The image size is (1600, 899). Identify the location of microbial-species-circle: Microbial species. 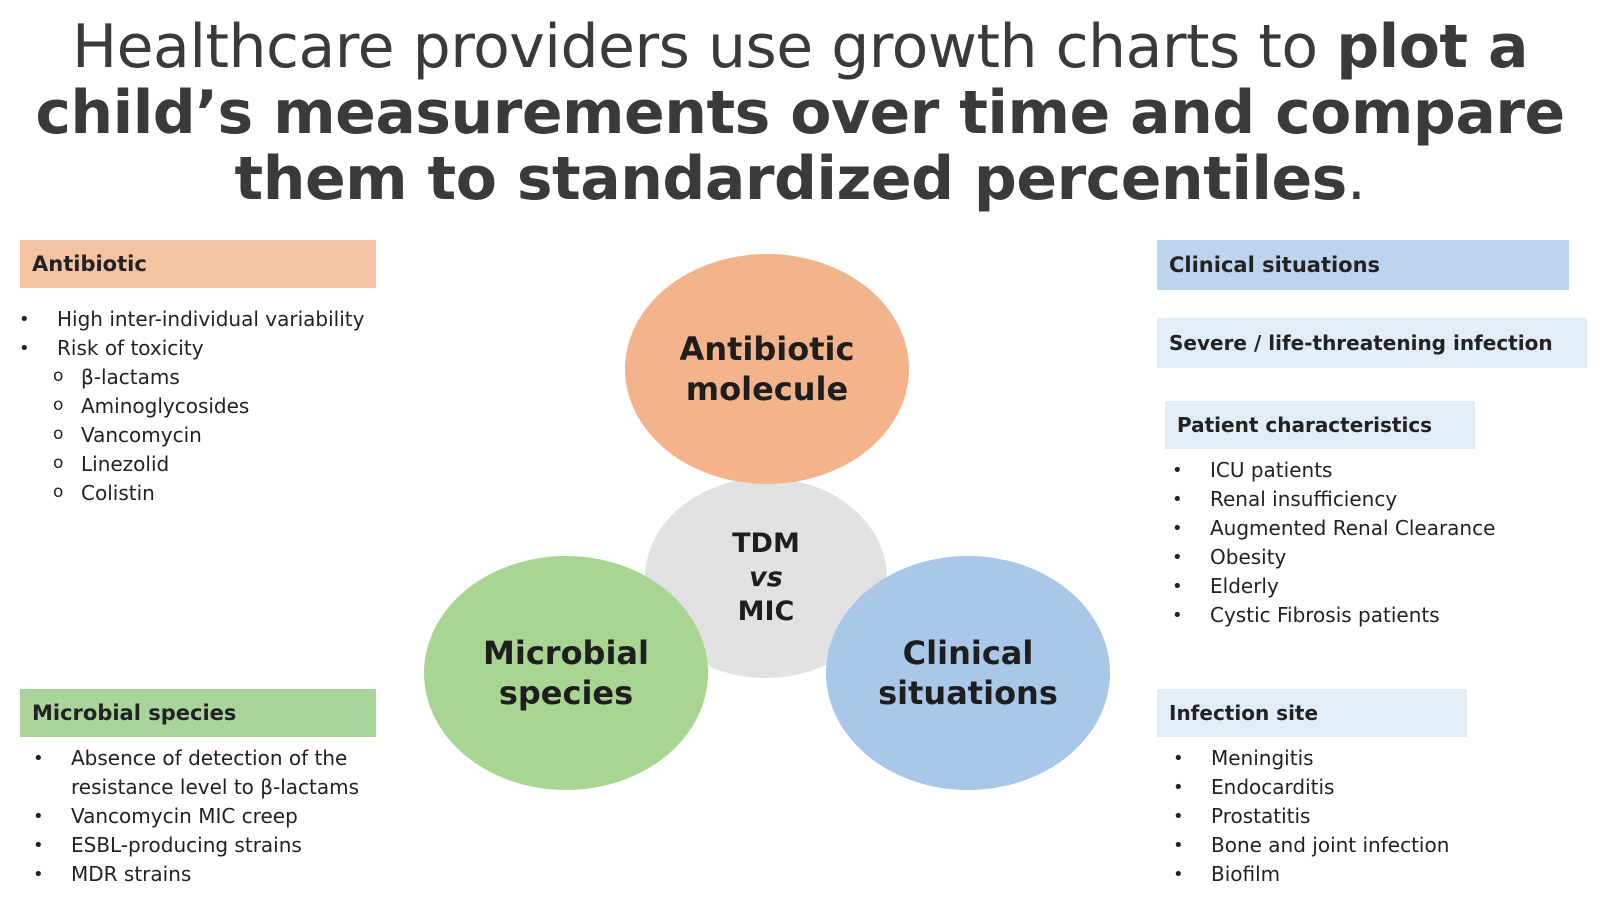
(566, 673).